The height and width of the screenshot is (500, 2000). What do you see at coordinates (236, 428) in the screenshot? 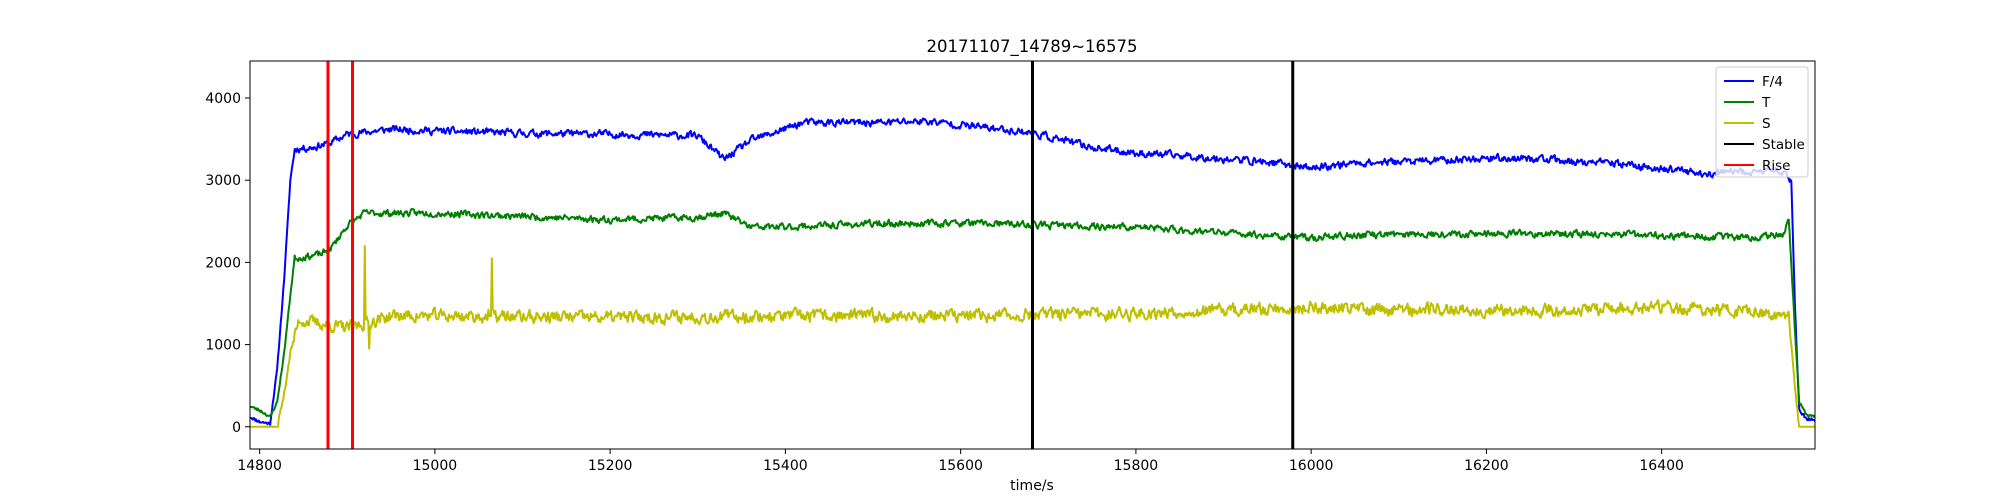
I see `y-tick-label: 0` at bounding box center [236, 428].